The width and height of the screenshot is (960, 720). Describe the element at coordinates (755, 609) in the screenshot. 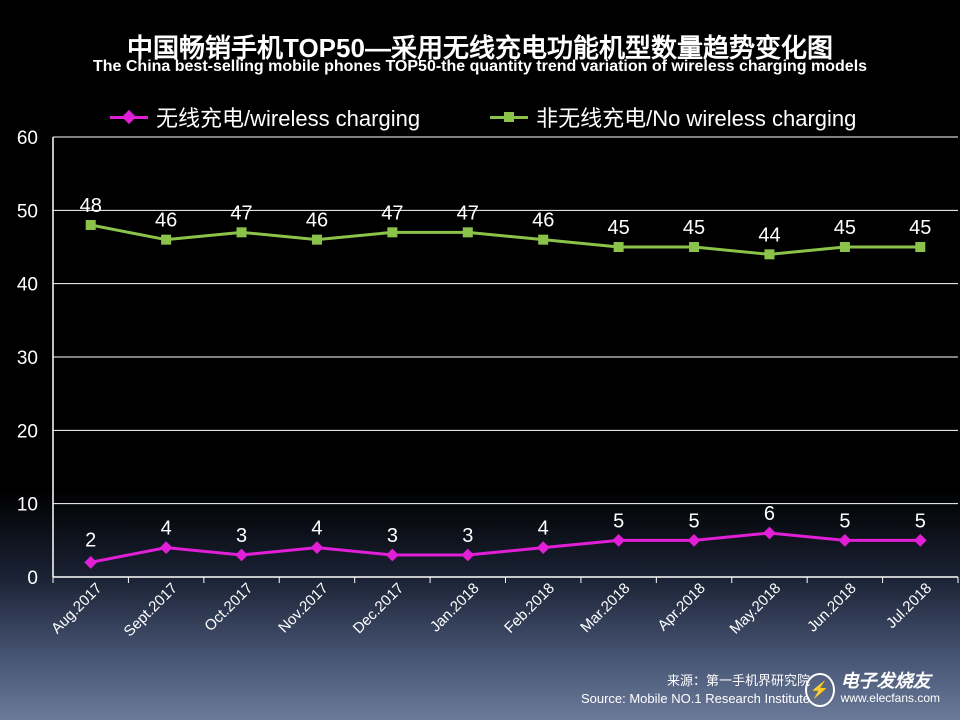

I see `x-tick-label: May.2018` at that location.